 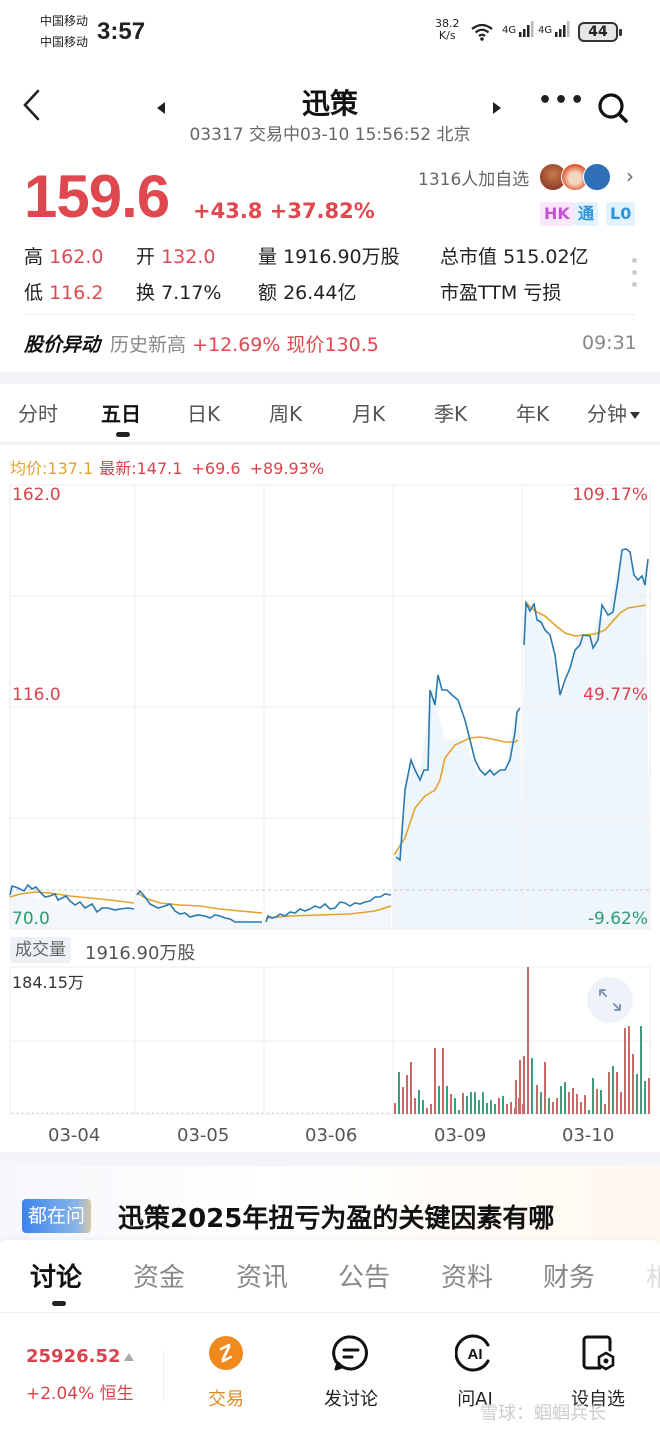 I want to click on alert-title: 股价异动, so click(x=62, y=345).